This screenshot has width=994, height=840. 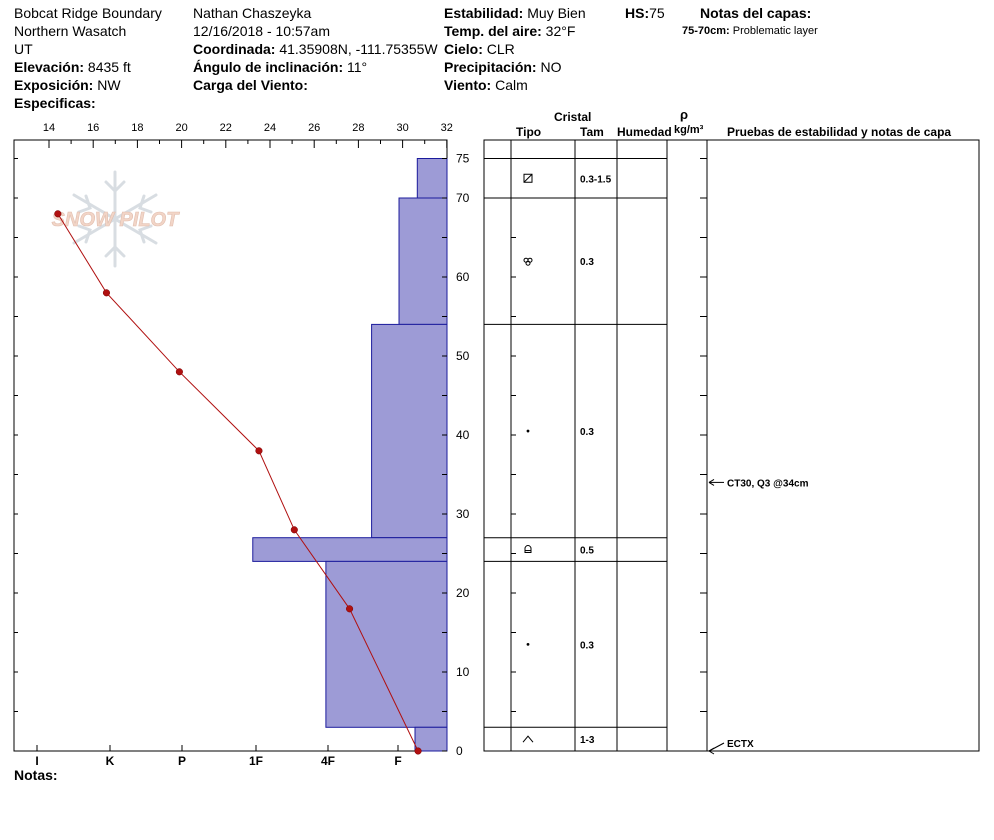 What do you see at coordinates (88, 13) in the screenshot?
I see `location-name: Bobcat Ridge Boundary` at bounding box center [88, 13].